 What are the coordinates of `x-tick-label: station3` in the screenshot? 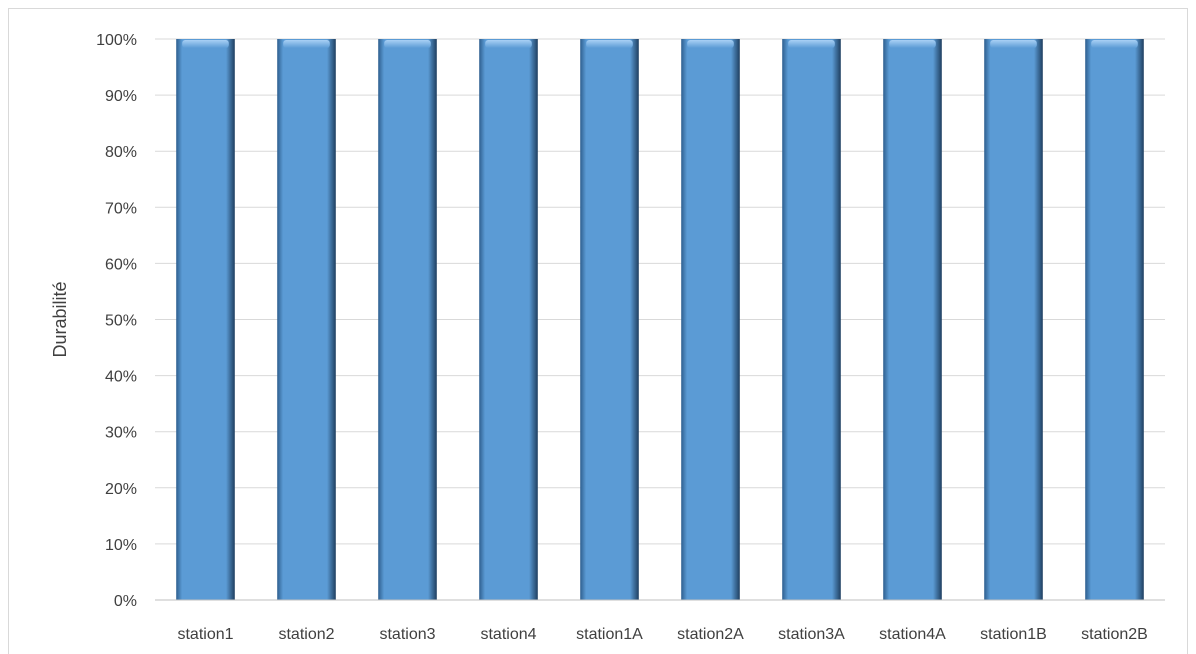 It's located at (407, 634).